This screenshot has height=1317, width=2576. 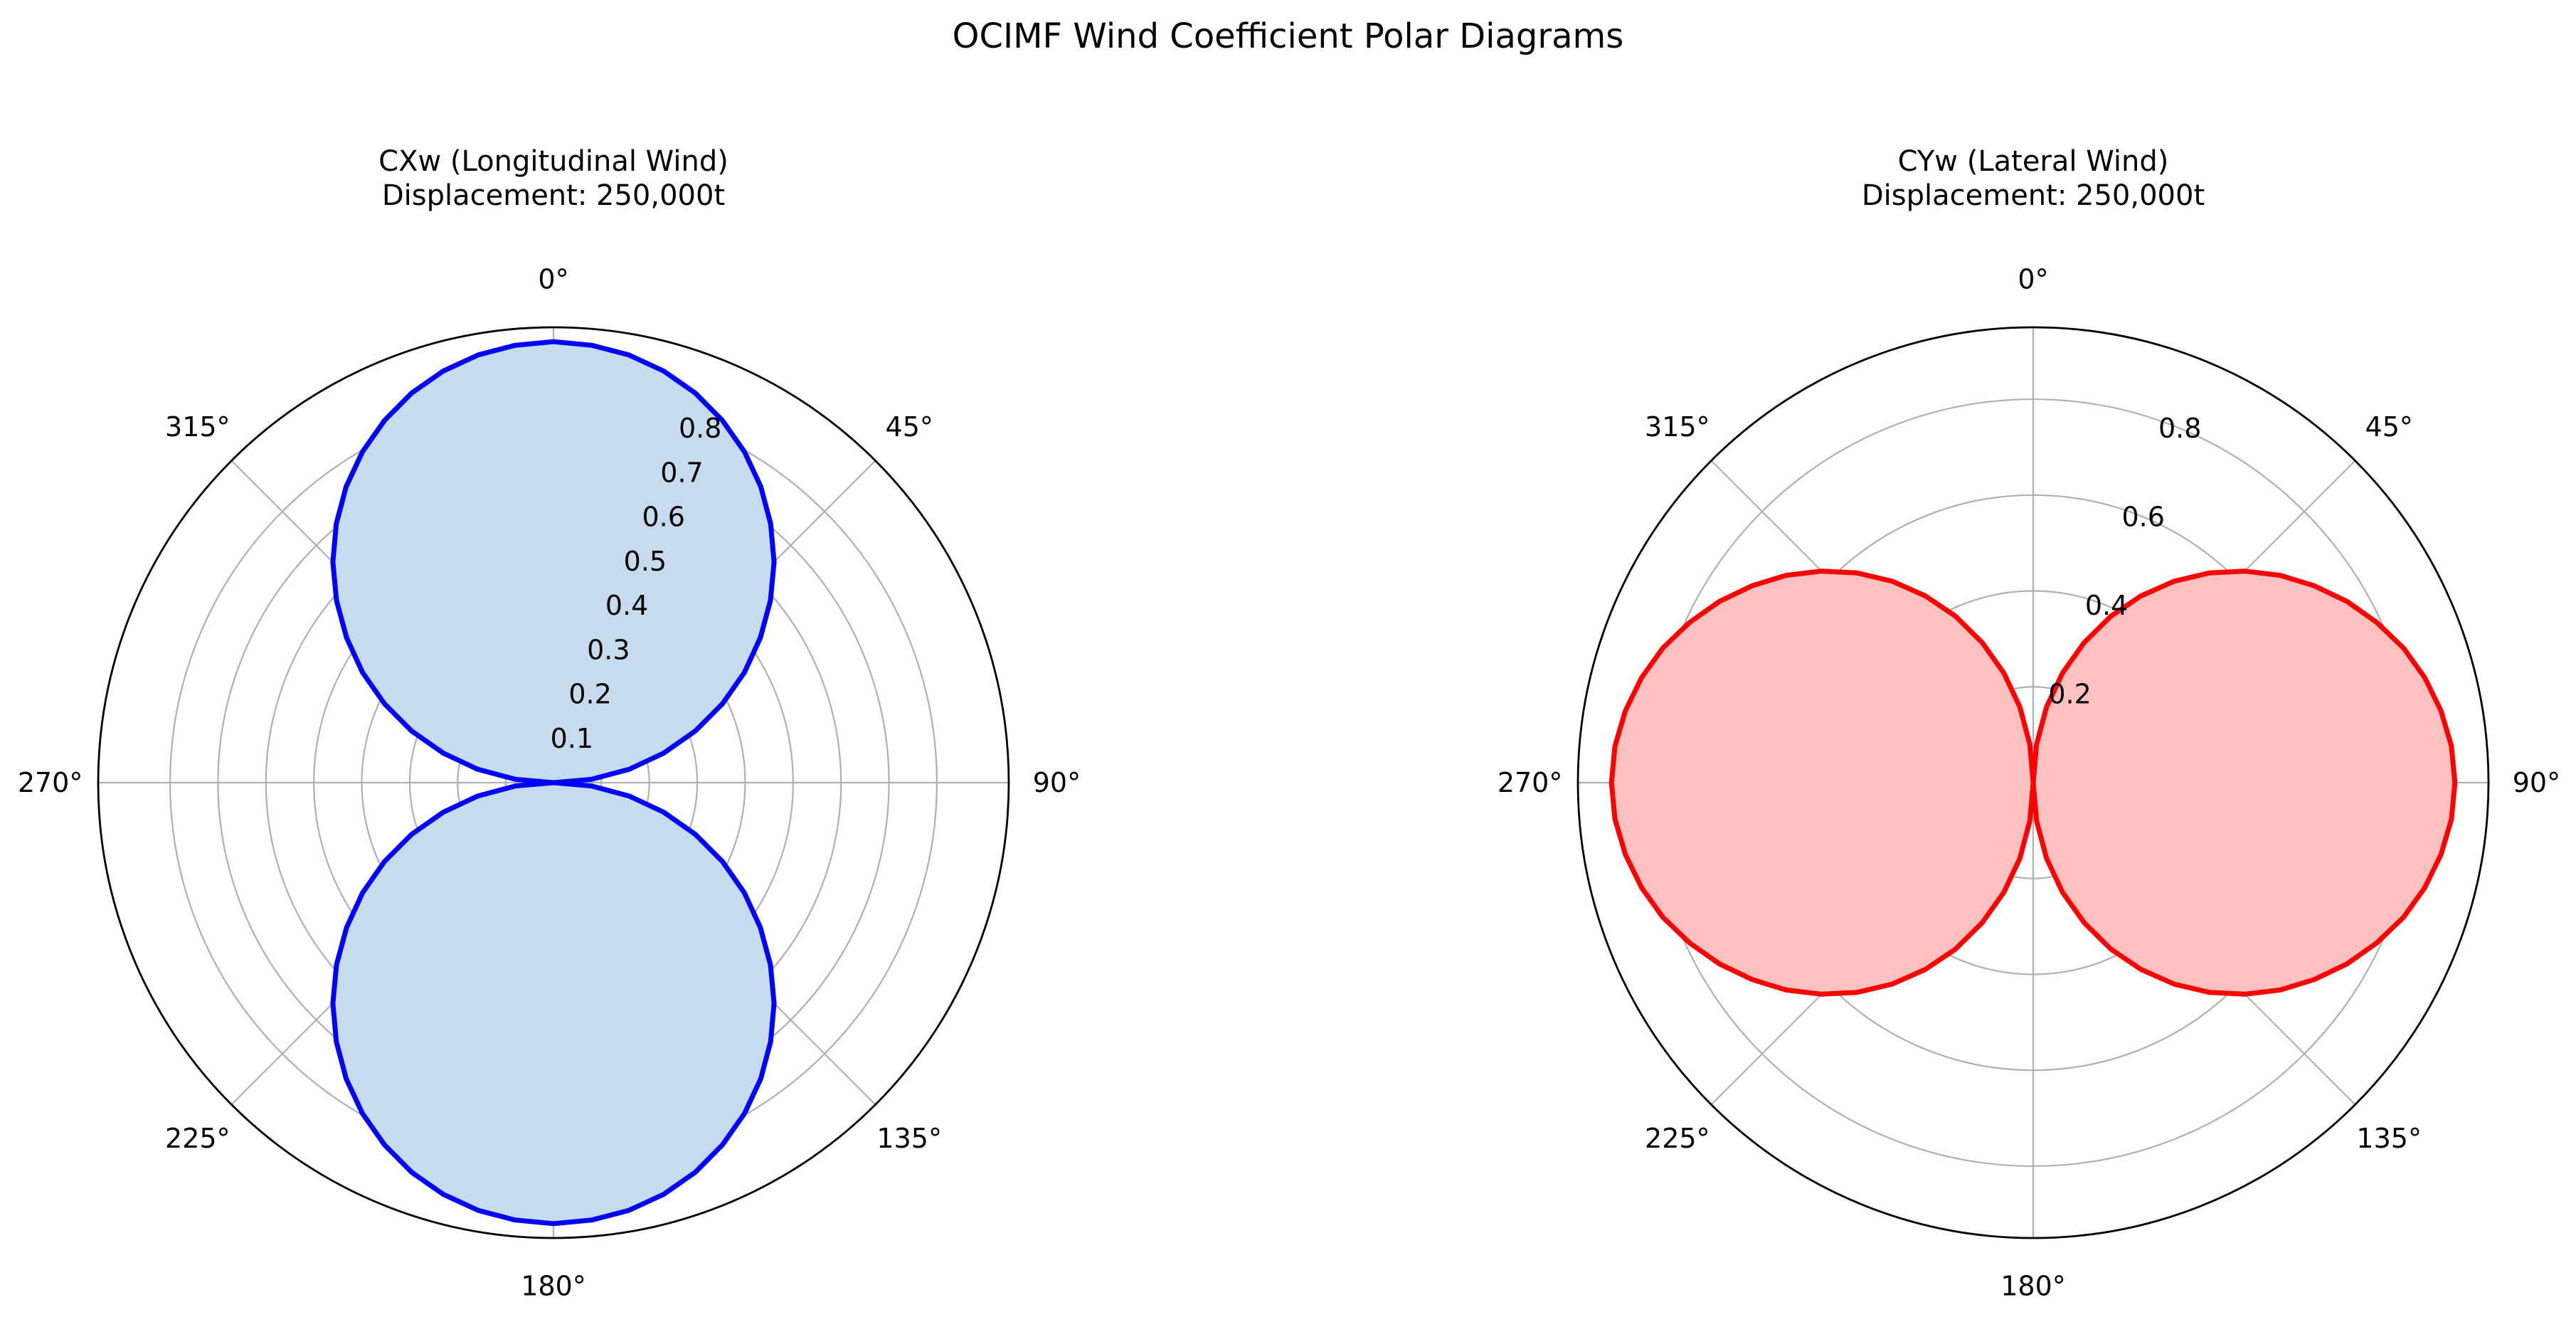 What do you see at coordinates (2106, 605) in the screenshot?
I see `cyw-r-tick-label: 0.4` at bounding box center [2106, 605].